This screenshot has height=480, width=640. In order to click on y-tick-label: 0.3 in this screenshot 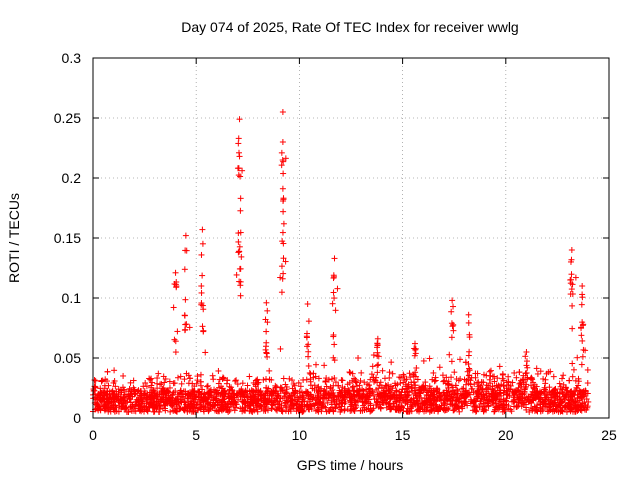, I will do `click(72, 58)`.